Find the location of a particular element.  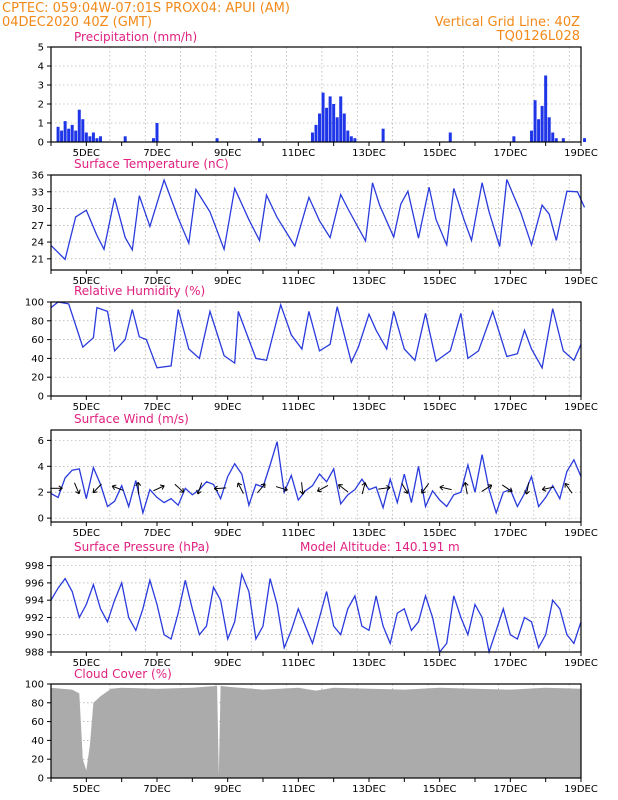

header-model-id: TQ0126L028 is located at coordinates (538, 36).